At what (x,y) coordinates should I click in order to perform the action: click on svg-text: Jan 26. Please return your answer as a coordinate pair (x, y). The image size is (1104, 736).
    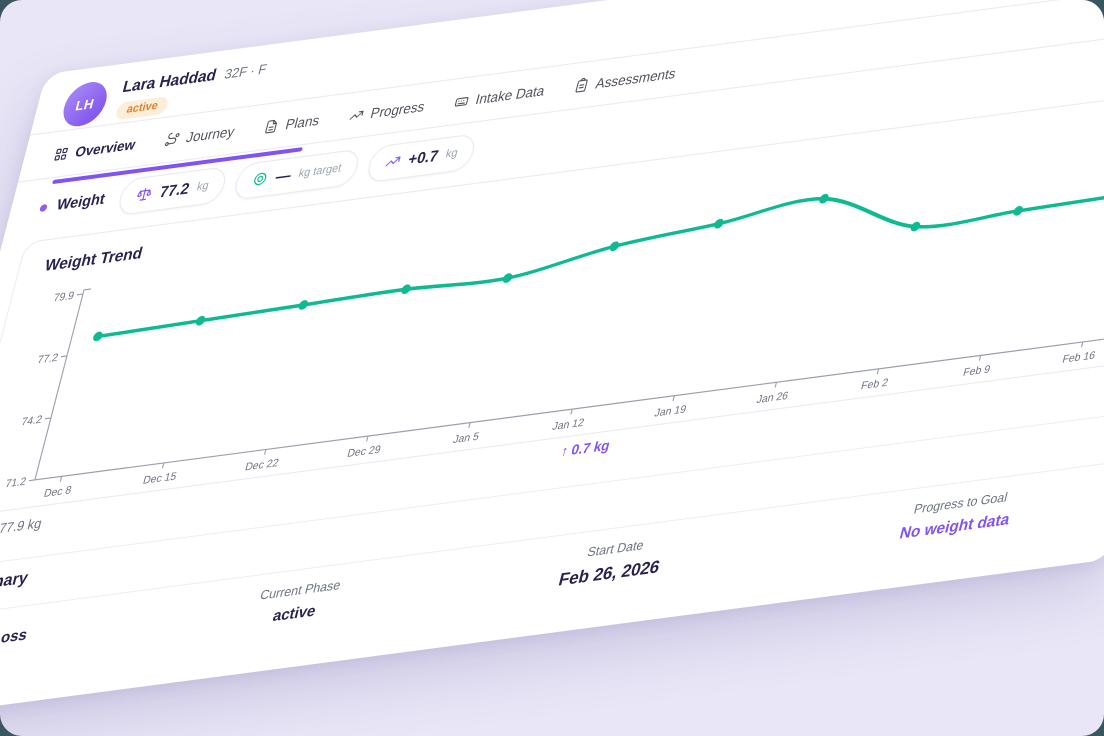
    Looking at the image, I should click on (772, 398).